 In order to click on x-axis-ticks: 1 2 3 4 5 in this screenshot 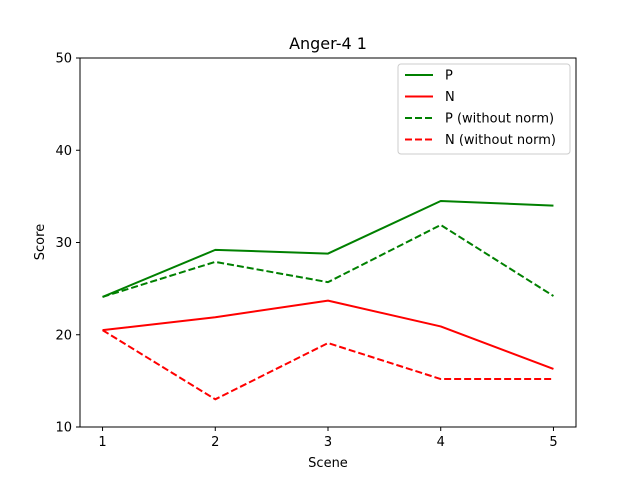, I will do `click(328, 438)`.